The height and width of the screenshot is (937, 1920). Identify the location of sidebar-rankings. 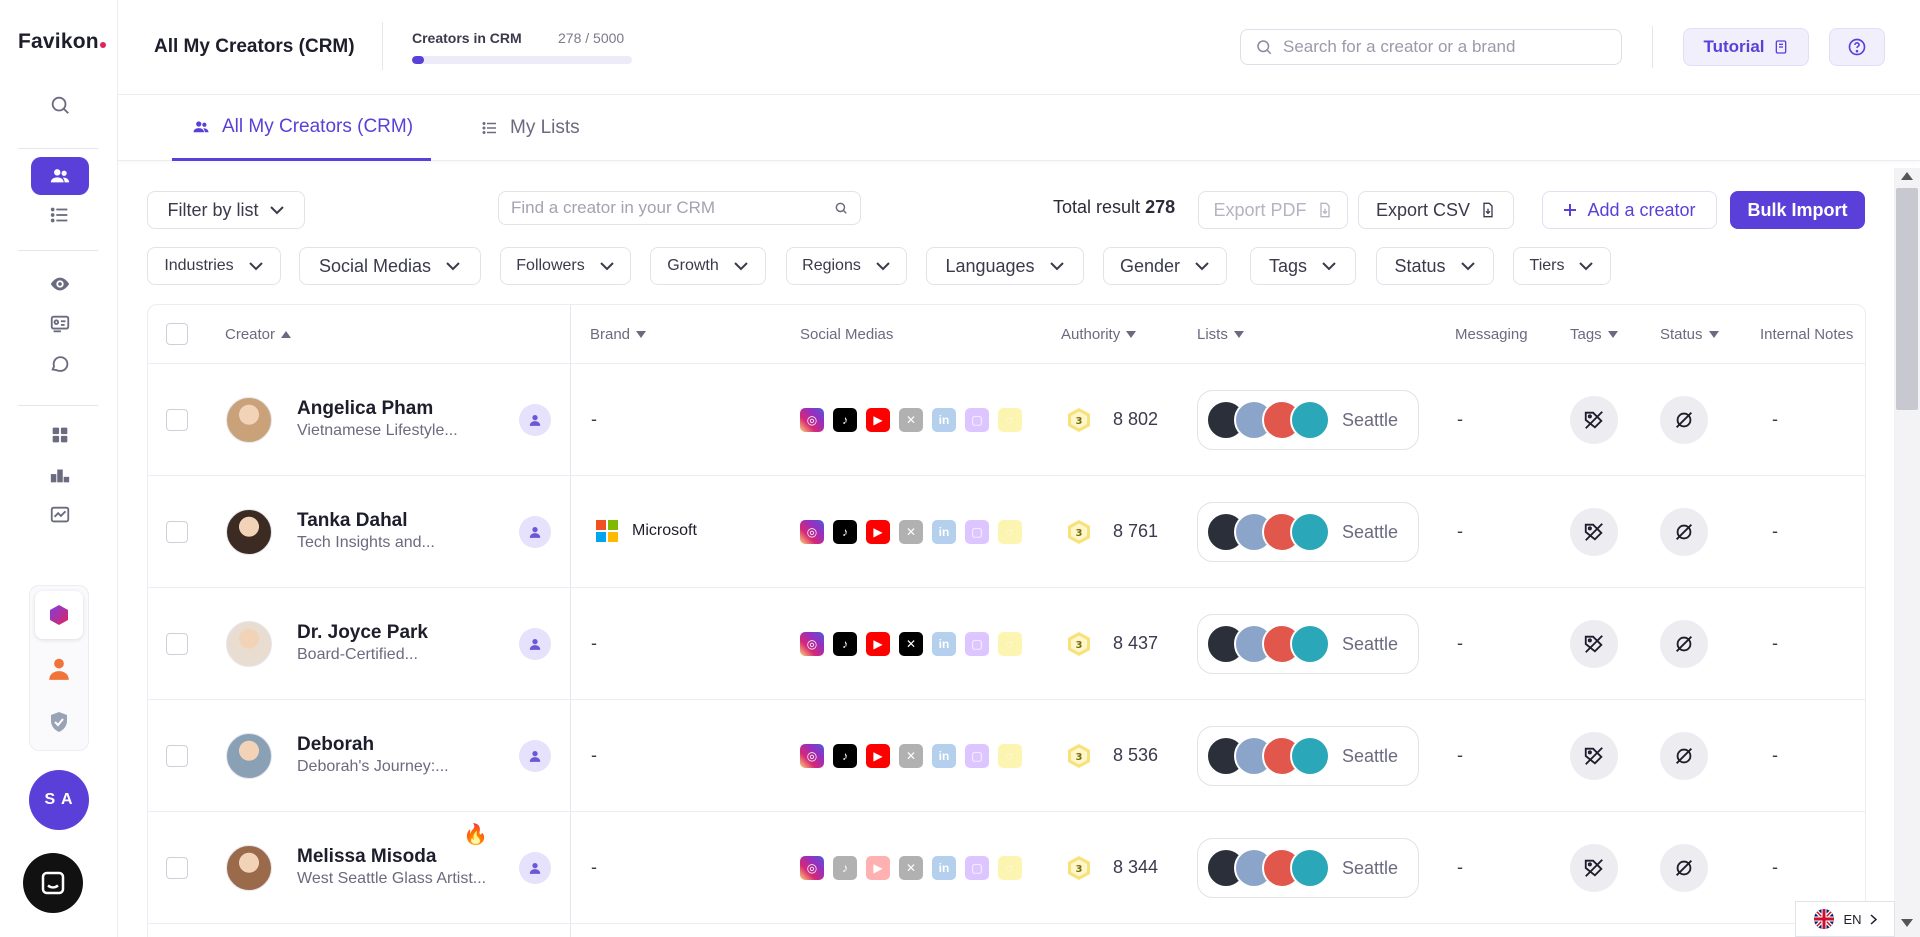
(60, 475).